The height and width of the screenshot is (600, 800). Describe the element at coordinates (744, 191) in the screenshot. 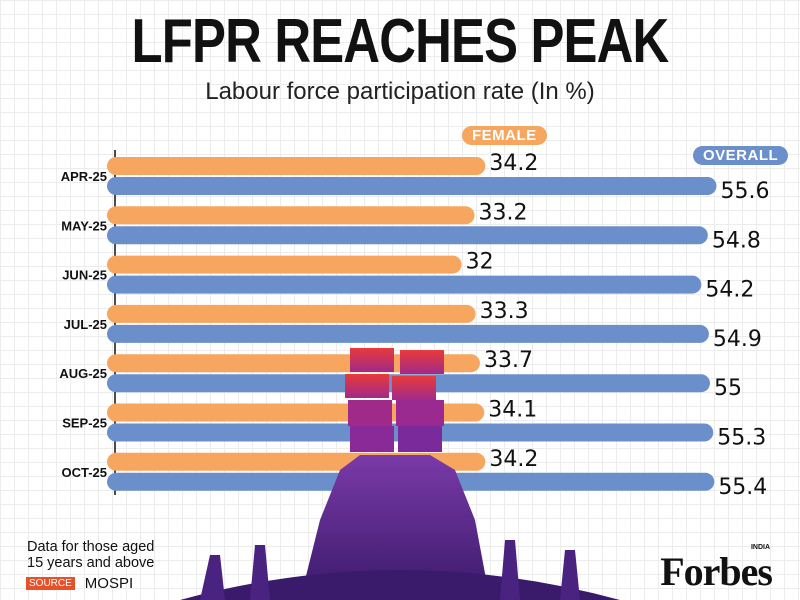

I see `data-label-overall: 55.6` at that location.